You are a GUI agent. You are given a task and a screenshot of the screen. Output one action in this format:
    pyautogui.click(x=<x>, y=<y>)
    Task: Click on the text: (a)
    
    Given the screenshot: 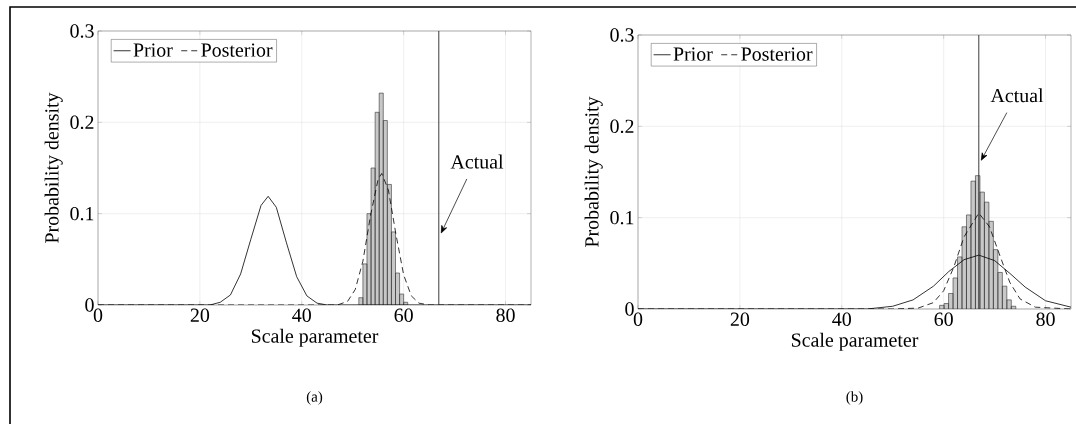 What is the action you would take?
    pyautogui.click(x=314, y=398)
    